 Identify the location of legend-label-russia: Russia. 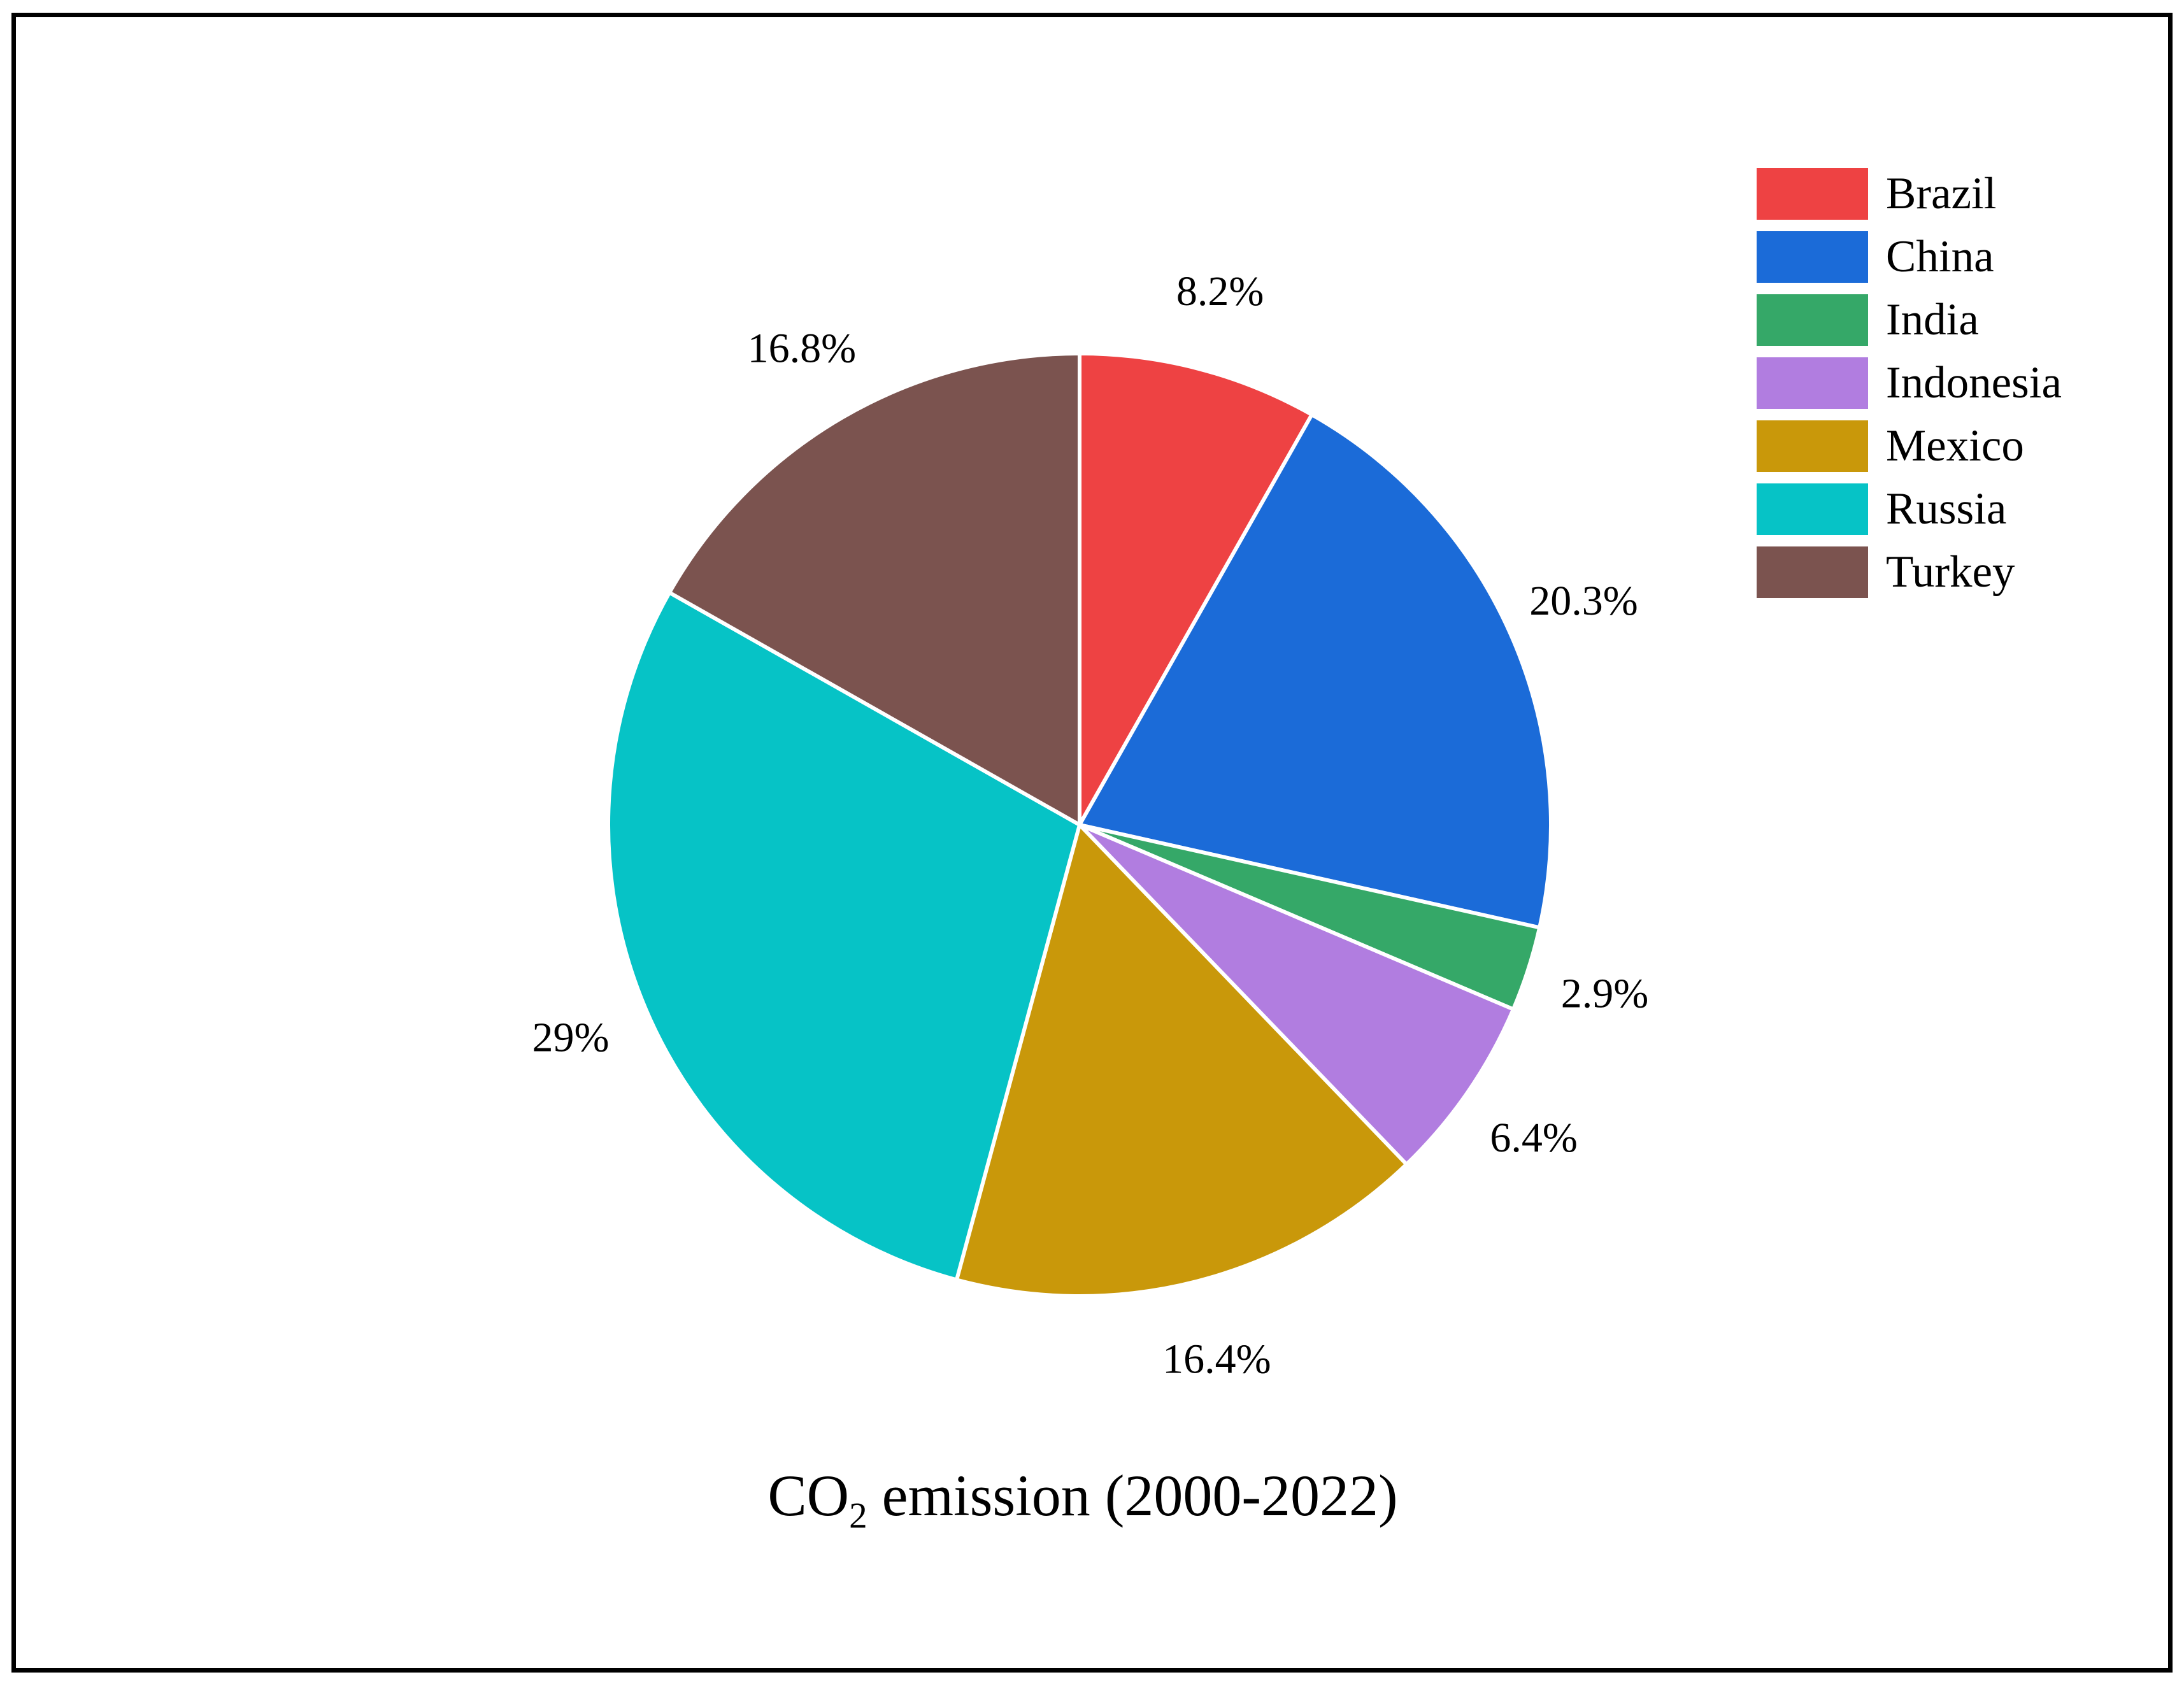
(1946, 509).